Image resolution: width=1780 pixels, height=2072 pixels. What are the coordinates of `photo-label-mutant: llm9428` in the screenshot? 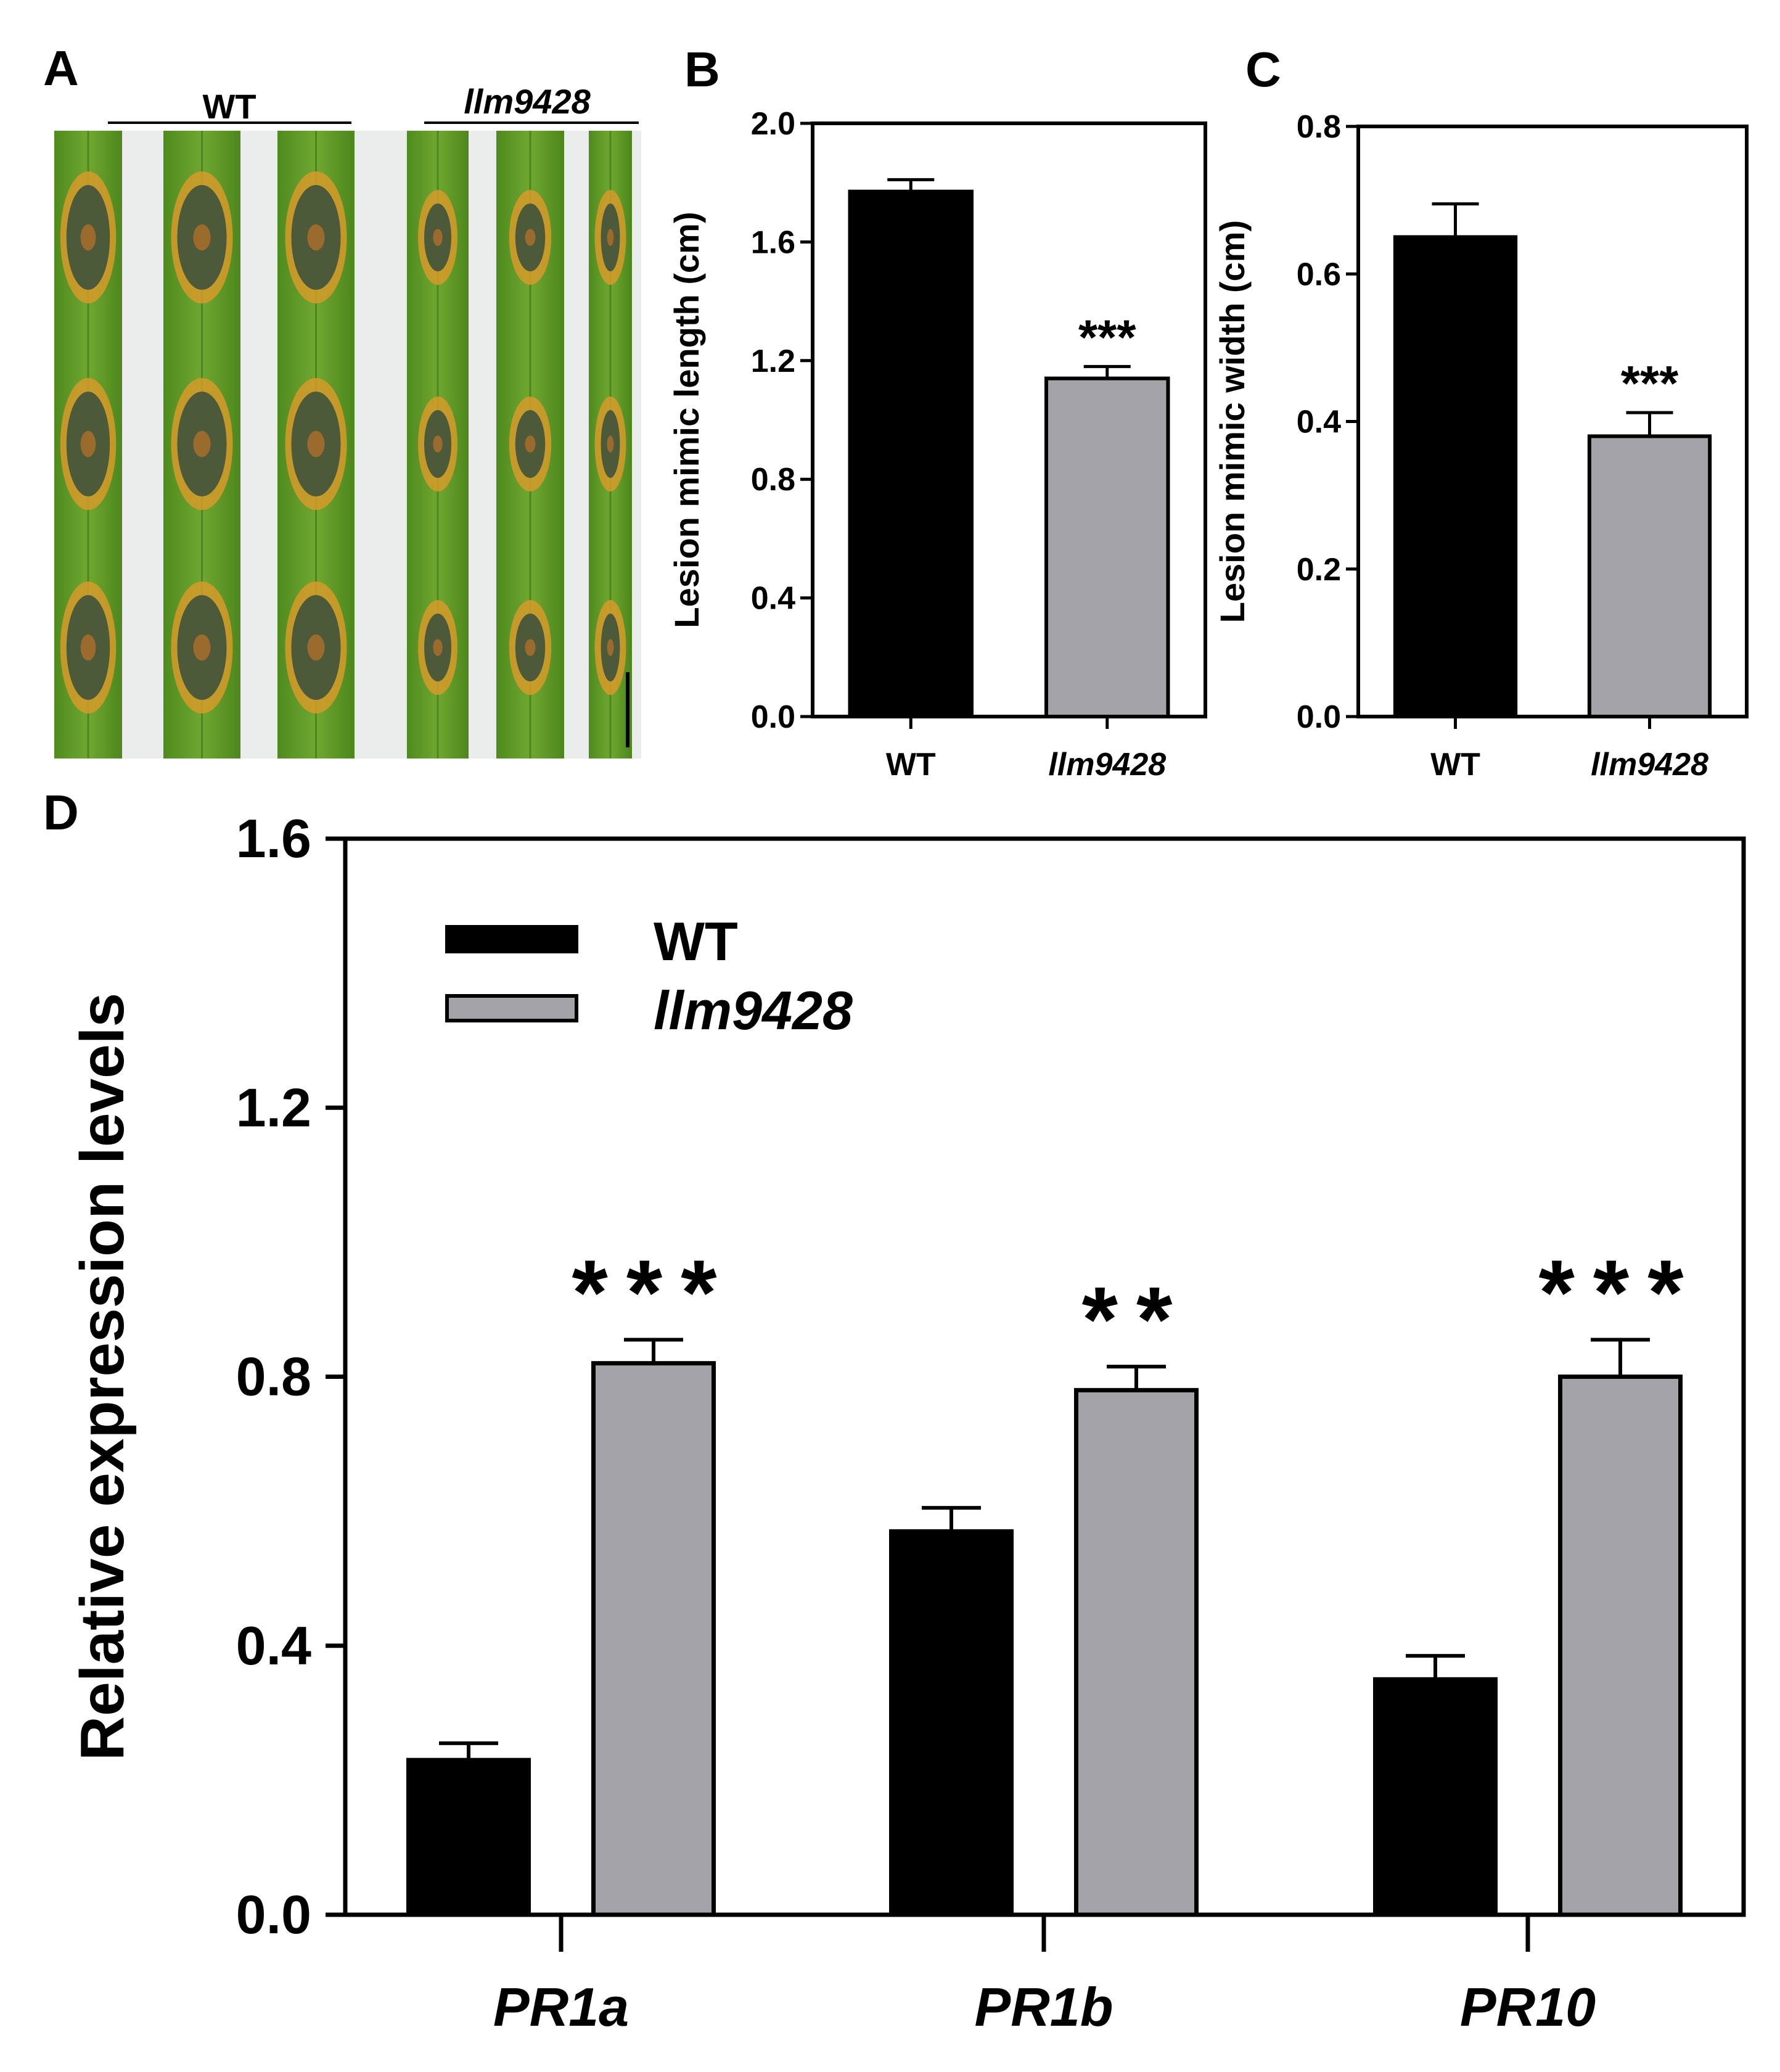 It's located at (527, 102).